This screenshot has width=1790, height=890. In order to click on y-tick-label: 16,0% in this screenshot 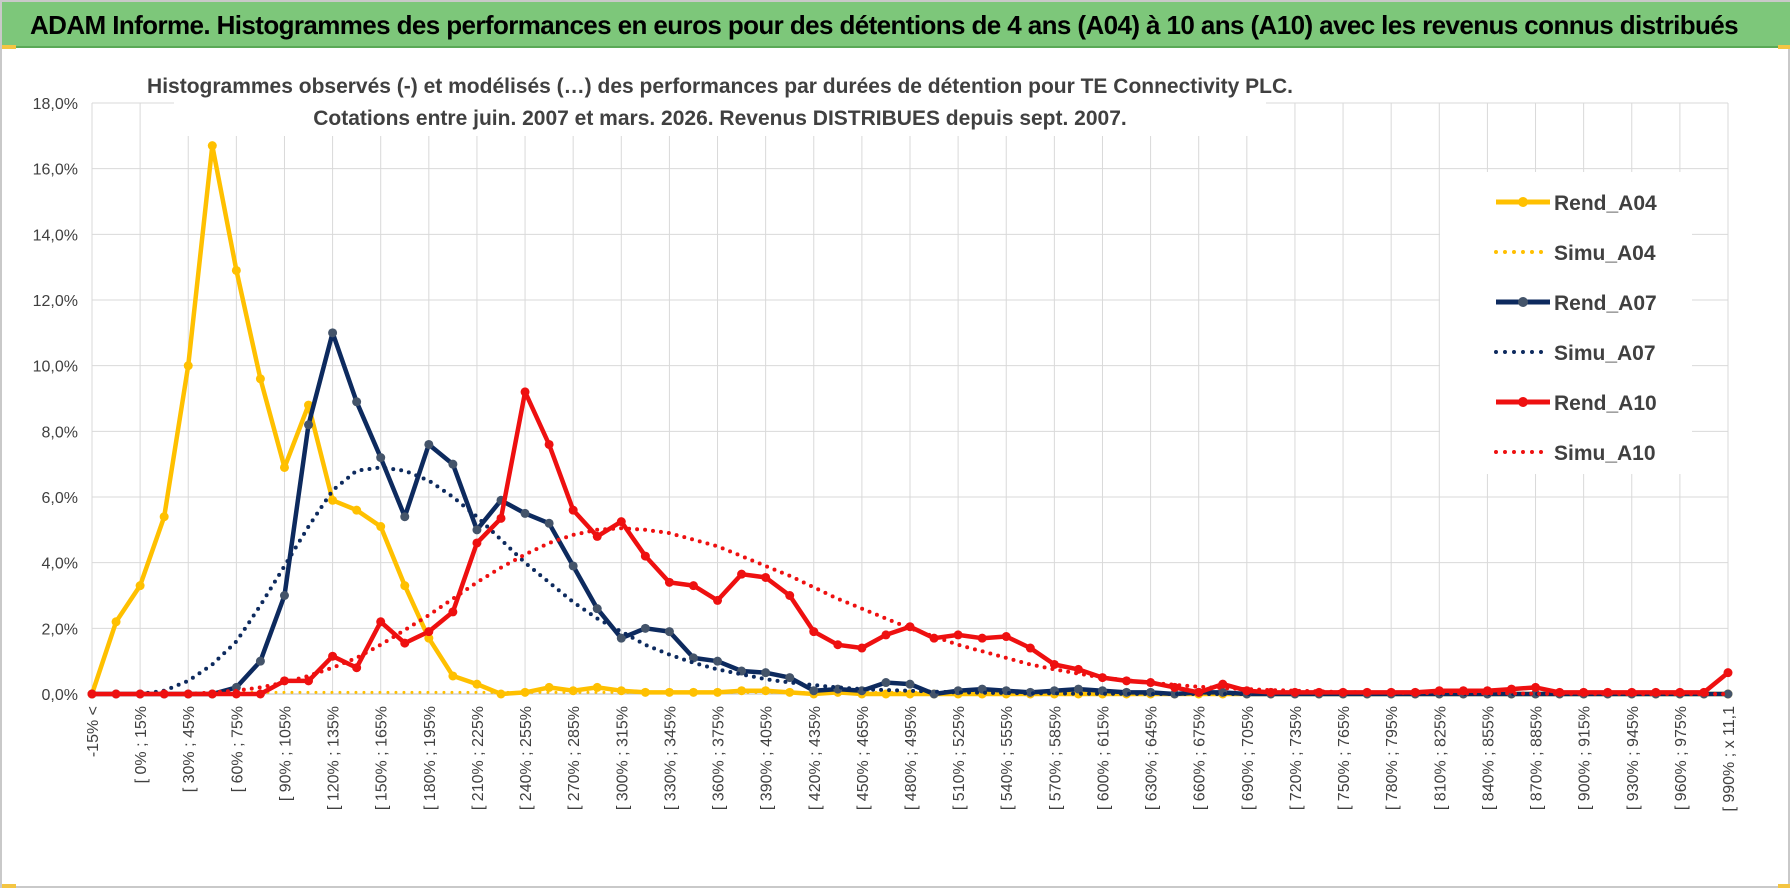, I will do `click(55, 170)`.